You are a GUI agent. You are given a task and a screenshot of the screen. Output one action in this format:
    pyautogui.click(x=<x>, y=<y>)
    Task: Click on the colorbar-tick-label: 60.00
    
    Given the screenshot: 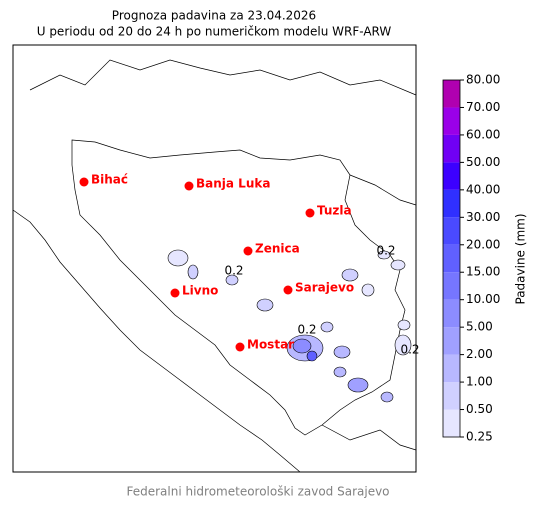 What is the action you would take?
    pyautogui.click(x=483, y=134)
    